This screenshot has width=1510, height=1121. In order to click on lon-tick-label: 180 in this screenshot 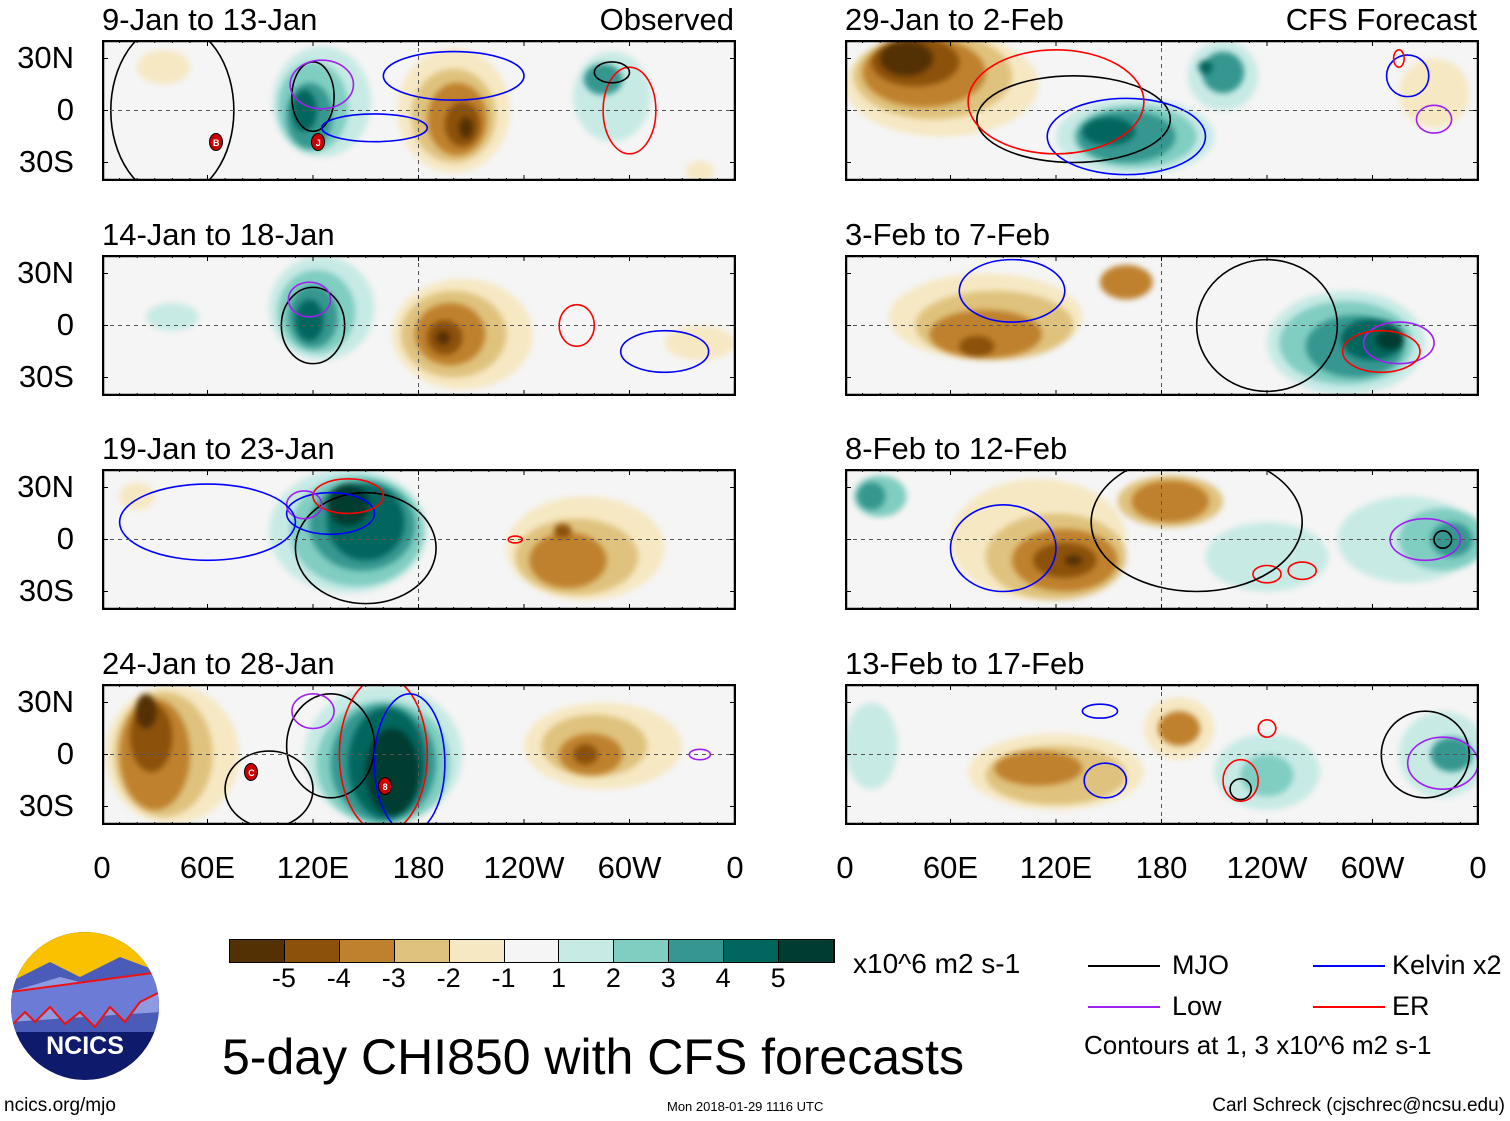, I will do `click(1161, 867)`.